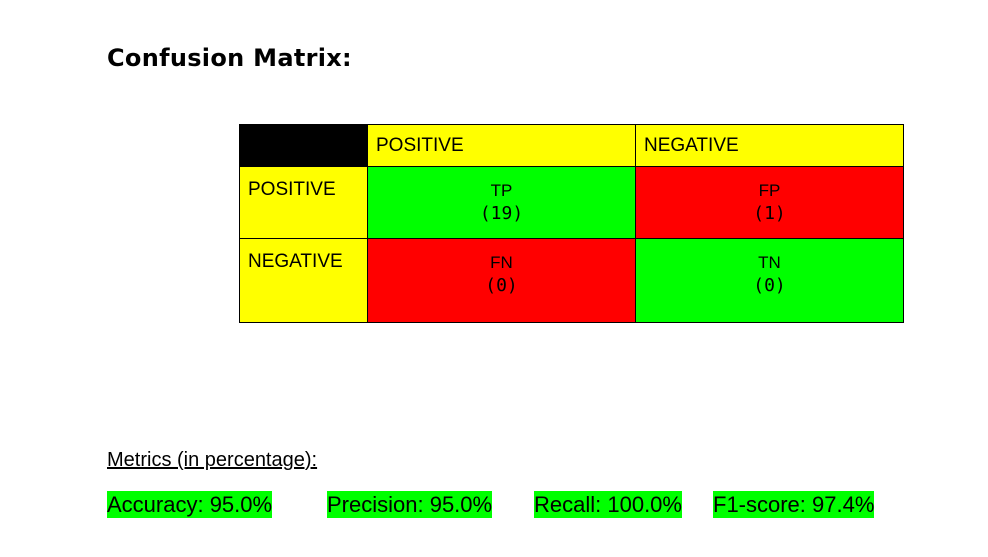 Image resolution: width=988 pixels, height=557 pixels. What do you see at coordinates (229, 58) in the screenshot?
I see `page-title: Confusion Matrix:` at bounding box center [229, 58].